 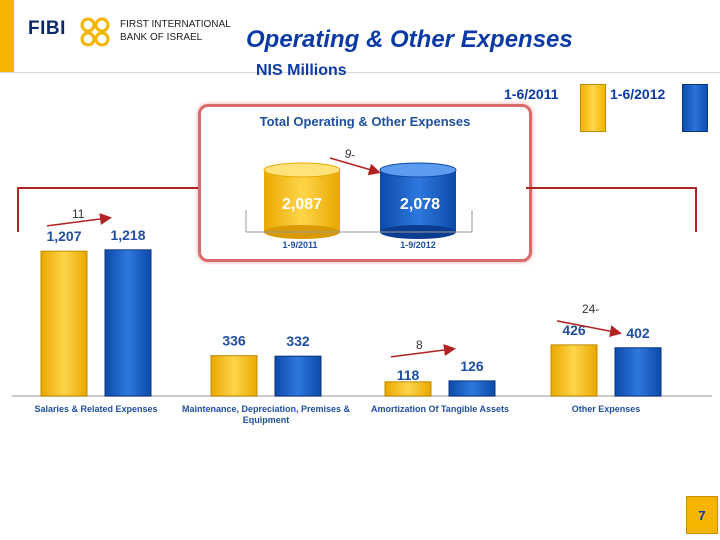 I want to click on change-label-2: 8, so click(x=419, y=345).